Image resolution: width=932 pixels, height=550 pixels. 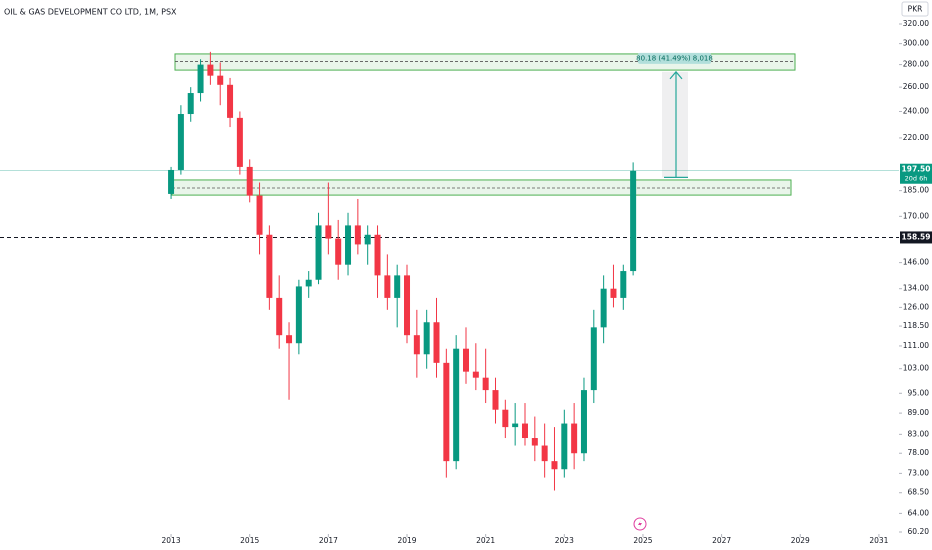 I want to click on zone, so click(x=481, y=187).